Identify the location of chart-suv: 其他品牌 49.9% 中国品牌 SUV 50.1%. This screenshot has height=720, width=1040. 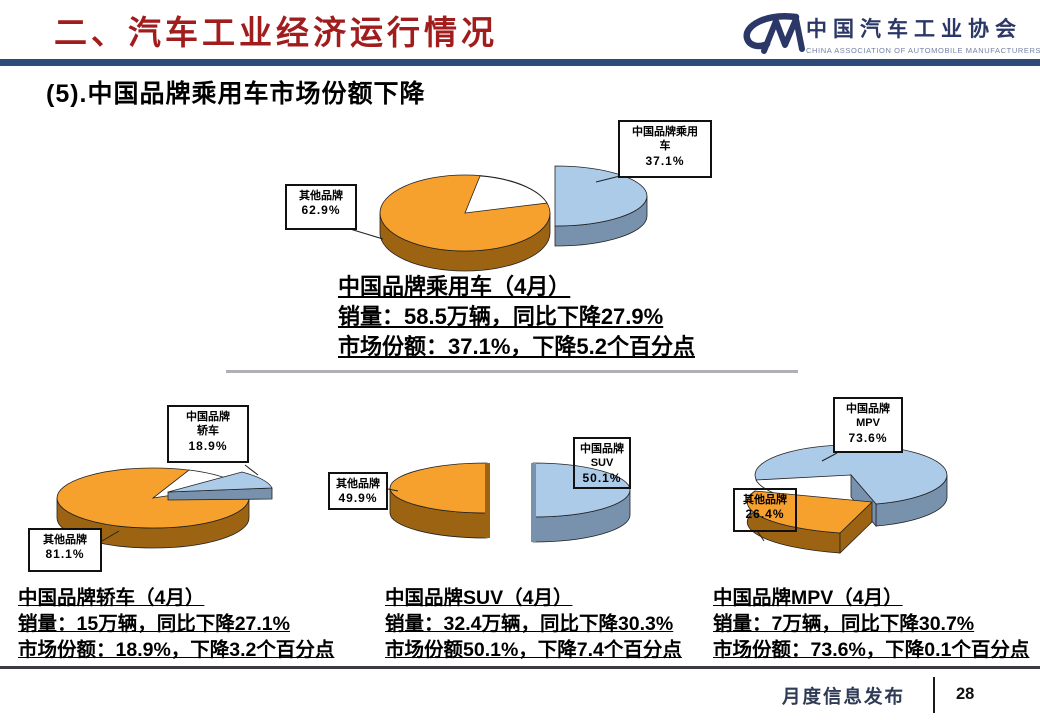
(490, 502).